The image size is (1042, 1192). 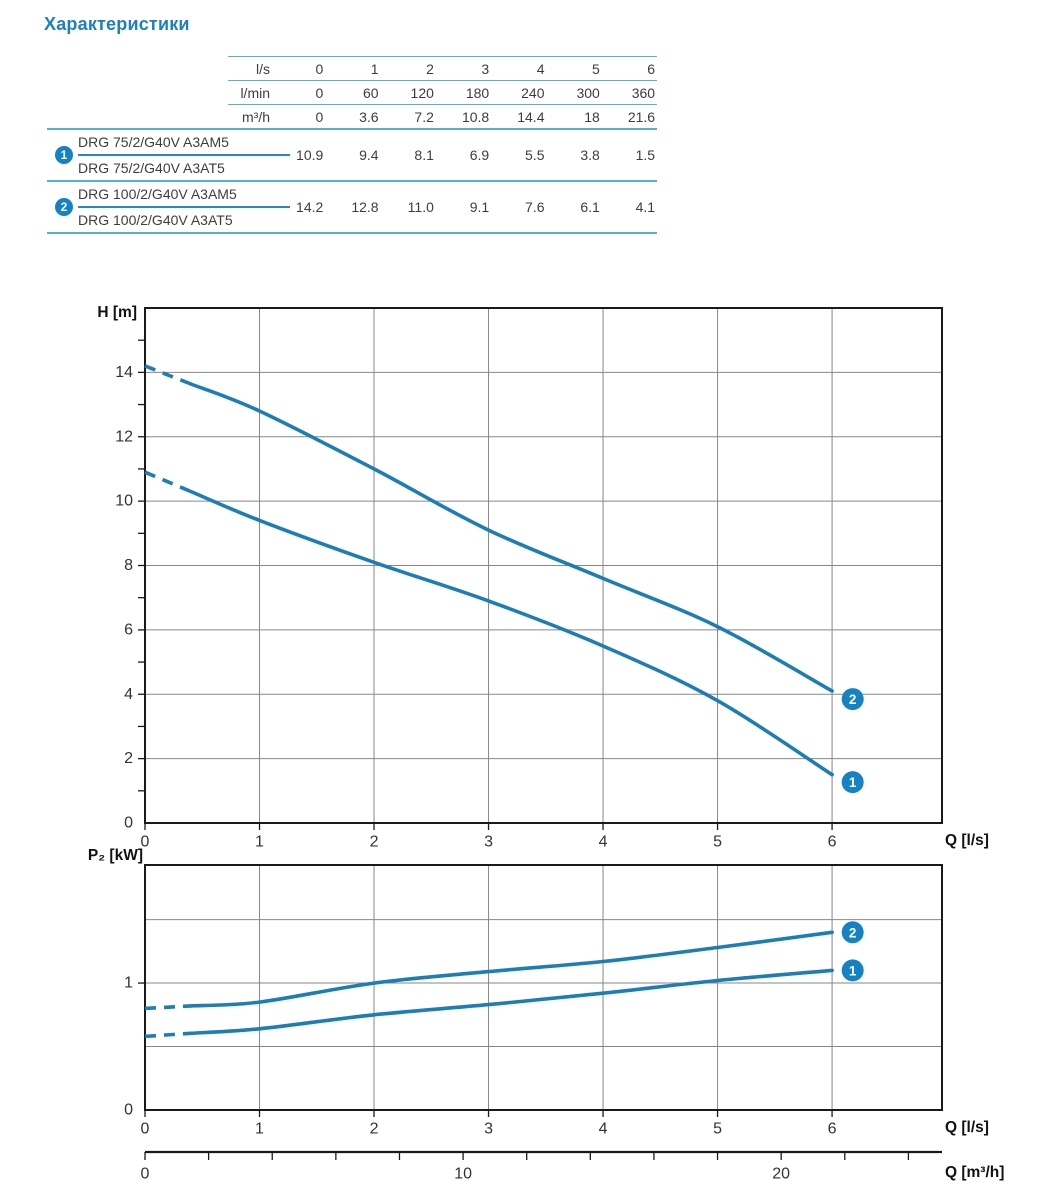 What do you see at coordinates (352, 129) in the screenshot?
I see `table-rule-header-bottom` at bounding box center [352, 129].